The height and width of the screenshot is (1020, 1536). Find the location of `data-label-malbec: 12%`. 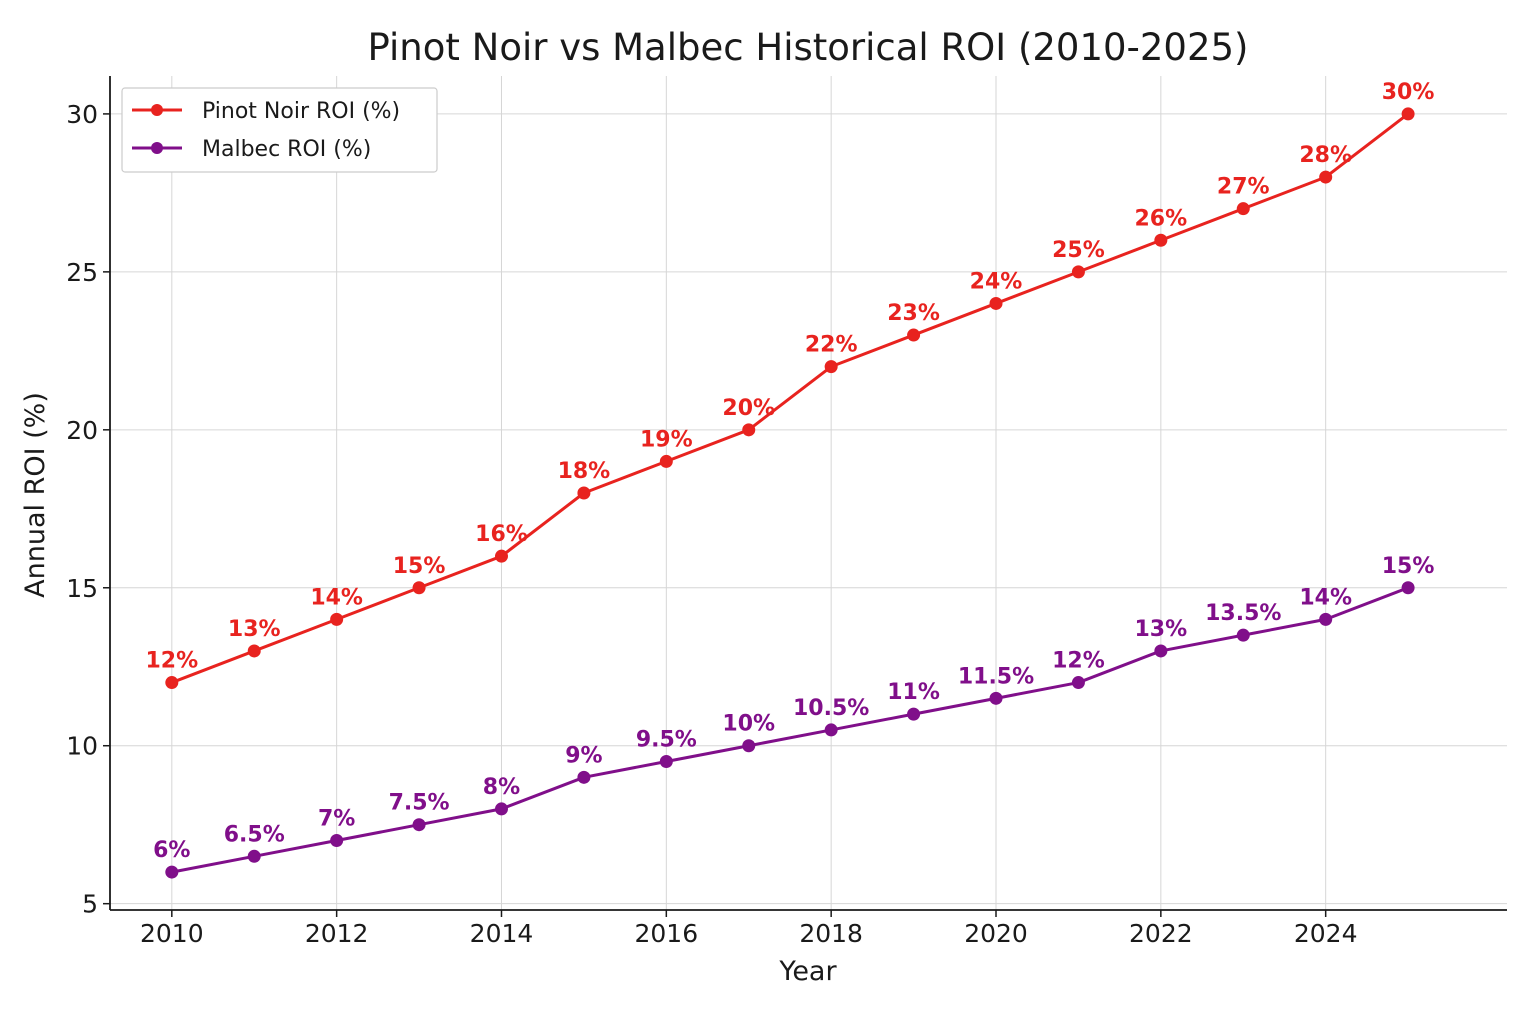

data-label-malbec: 12% is located at coordinates (1078, 661).